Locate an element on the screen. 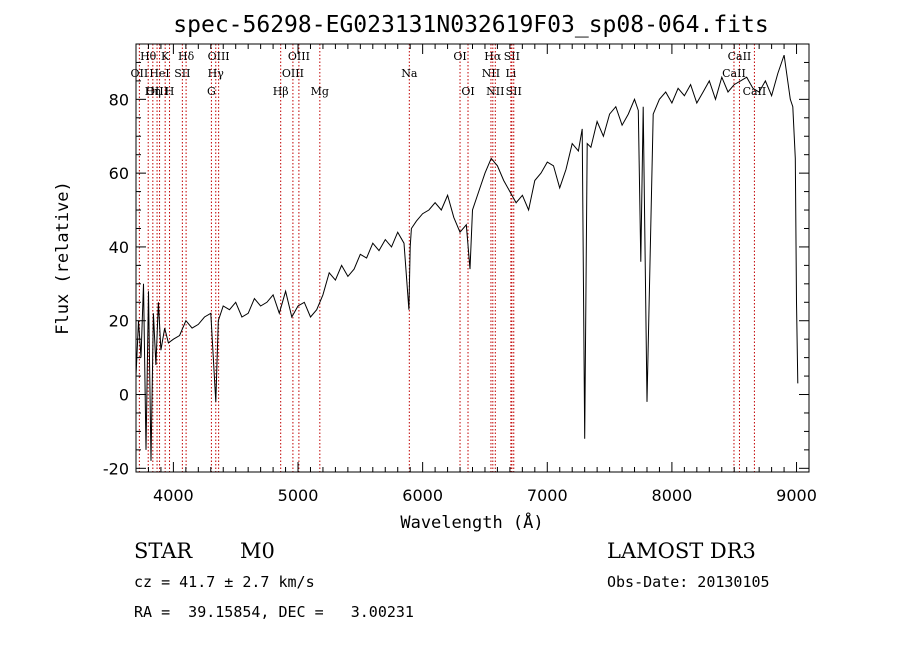 The height and width of the screenshot is (649, 900). line-marker-label: HeI is located at coordinates (159, 73).